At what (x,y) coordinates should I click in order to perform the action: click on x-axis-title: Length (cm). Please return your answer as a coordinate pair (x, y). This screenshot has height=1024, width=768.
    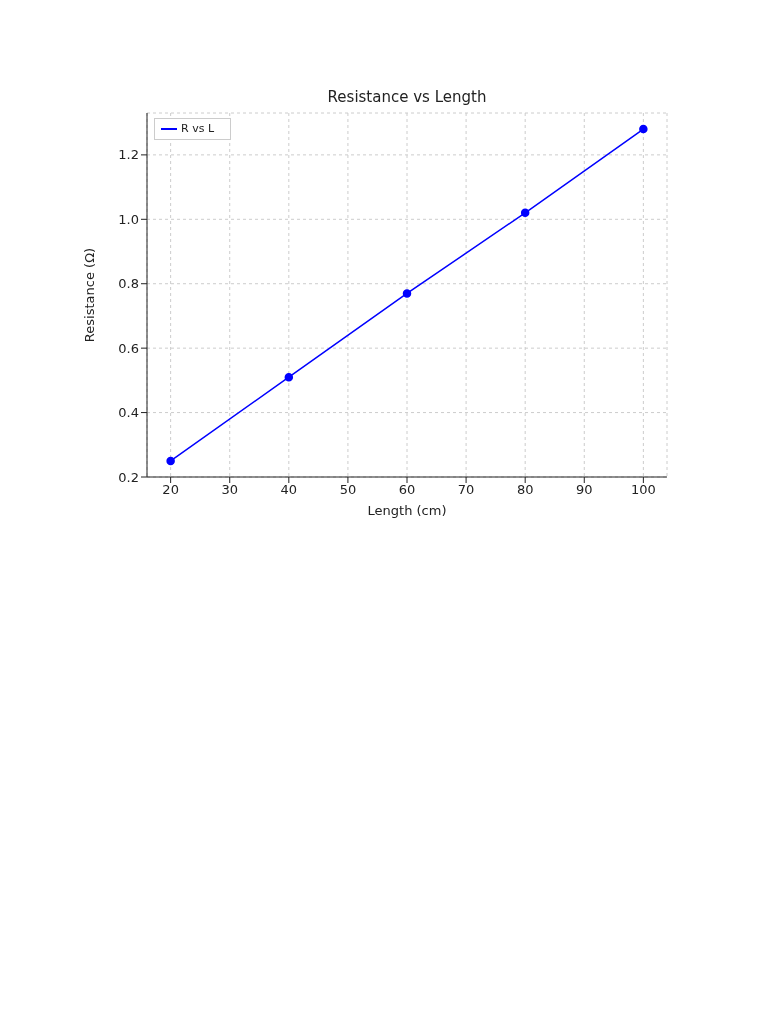
    Looking at the image, I should click on (407, 510).